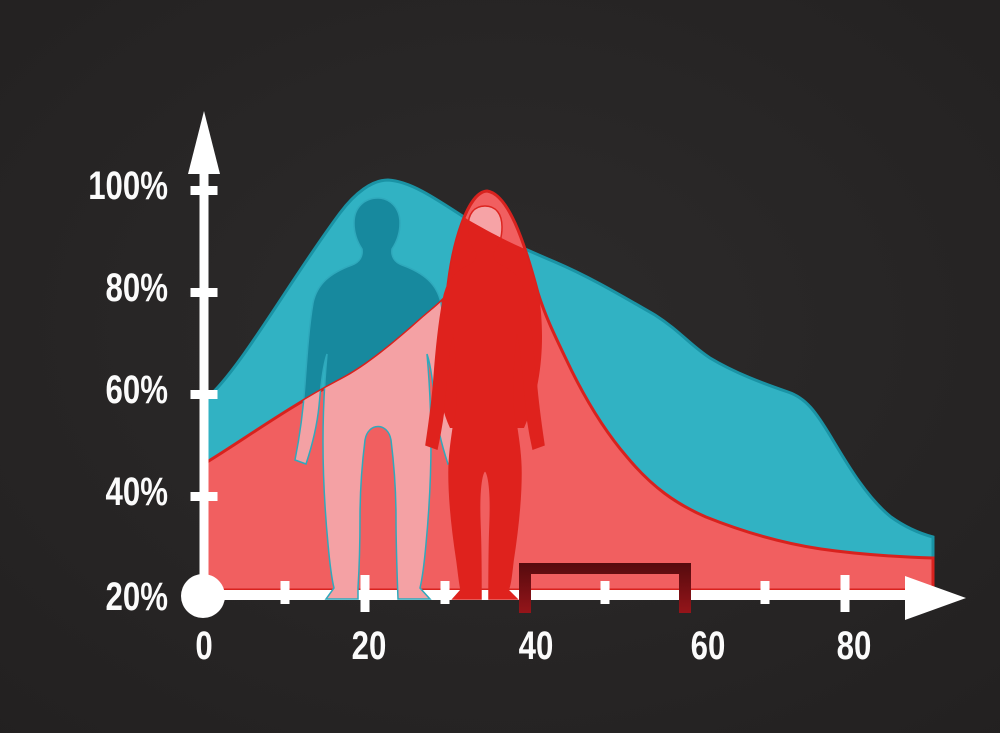 This screenshot has width=1000, height=733. What do you see at coordinates (204, 383) in the screenshot?
I see `y-axis-line` at bounding box center [204, 383].